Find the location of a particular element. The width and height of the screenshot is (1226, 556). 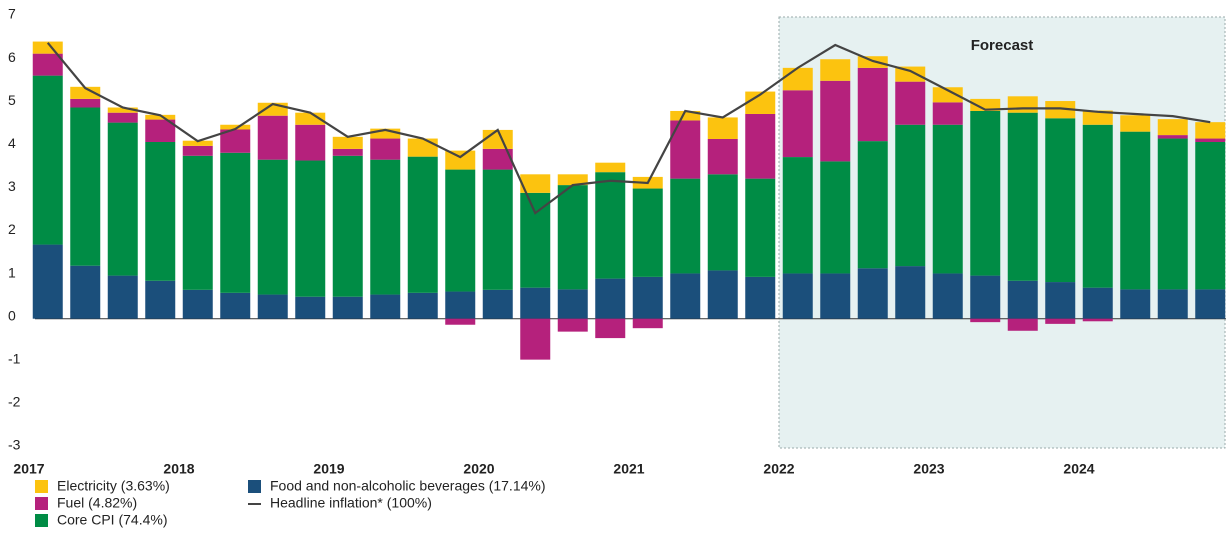

x-tick-label: 2022 is located at coordinates (778, 469).